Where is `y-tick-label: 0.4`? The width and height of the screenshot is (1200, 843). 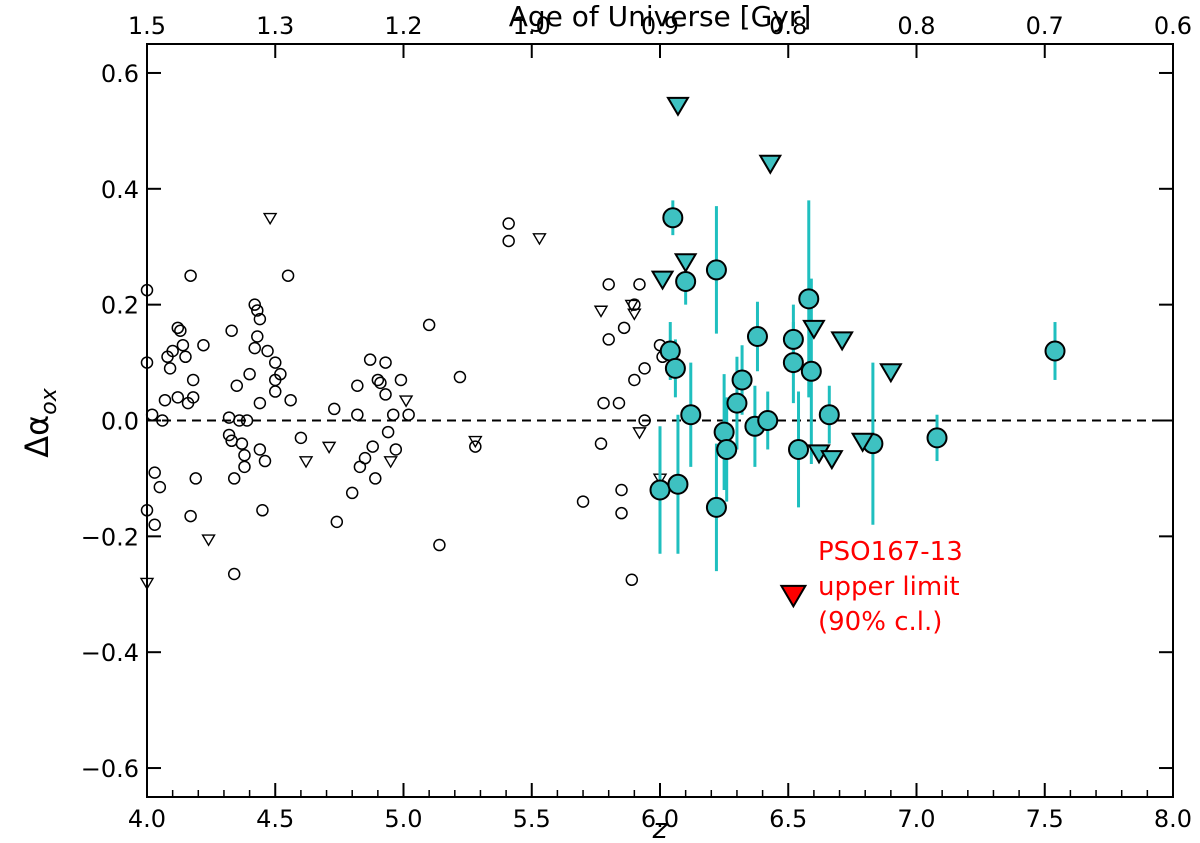
y-tick-label: 0.4 is located at coordinates (120, 190).